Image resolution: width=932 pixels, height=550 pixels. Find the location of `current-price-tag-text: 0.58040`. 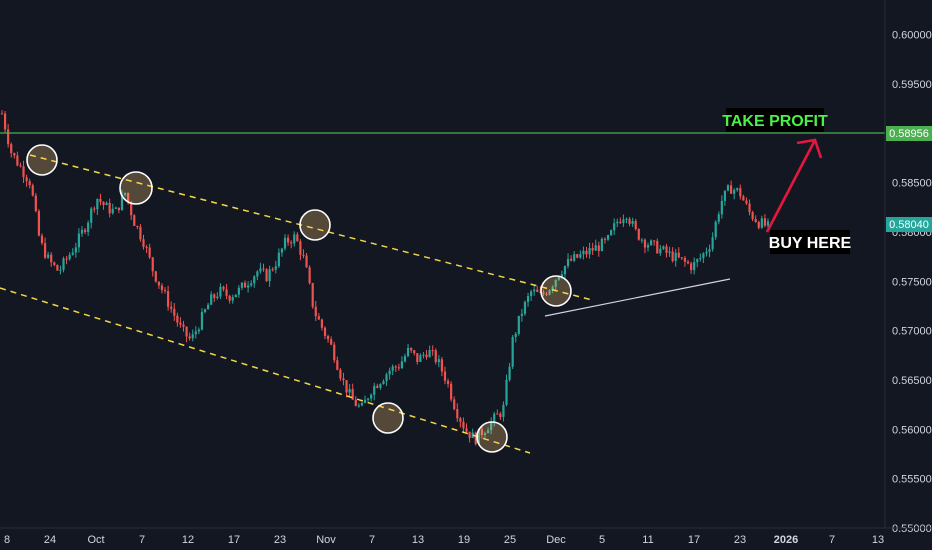

current-price-tag-text: 0.58040 is located at coordinates (909, 225).